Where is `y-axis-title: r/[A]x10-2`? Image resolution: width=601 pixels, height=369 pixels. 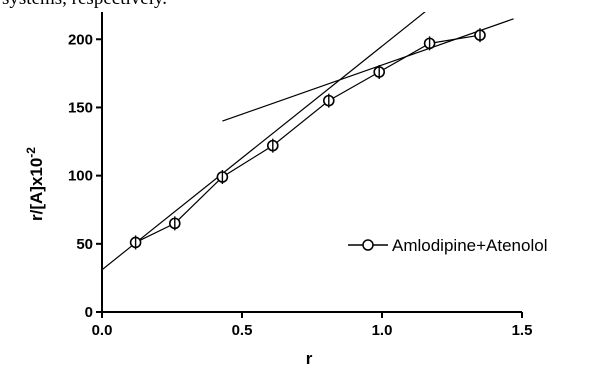 y-axis-title: r/[A]x10-2 is located at coordinates (35, 184).